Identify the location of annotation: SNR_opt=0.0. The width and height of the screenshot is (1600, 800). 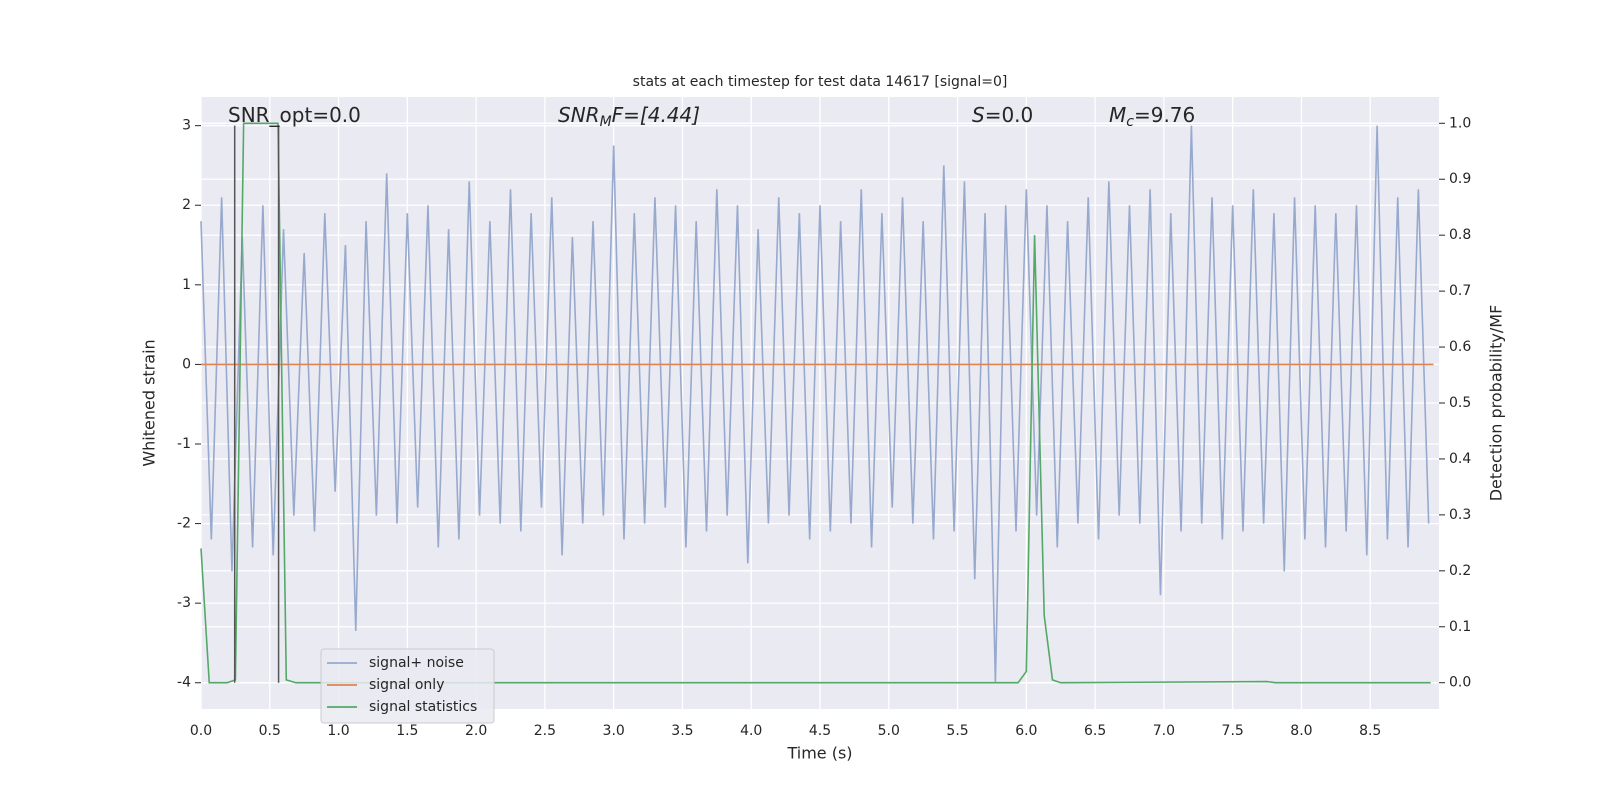
(294, 115).